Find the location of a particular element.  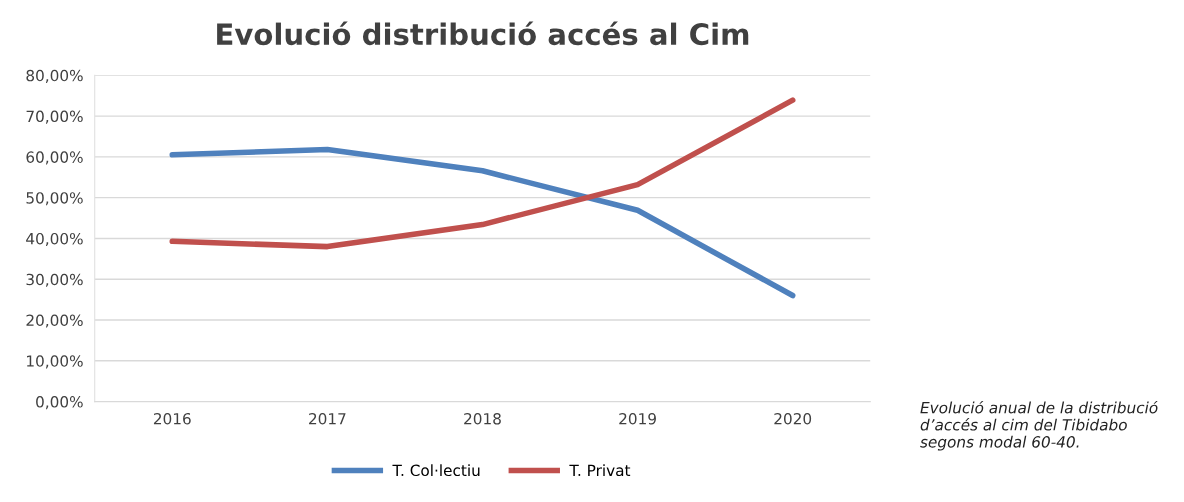

legend-label: T. Col·lectiu is located at coordinates (436, 470).